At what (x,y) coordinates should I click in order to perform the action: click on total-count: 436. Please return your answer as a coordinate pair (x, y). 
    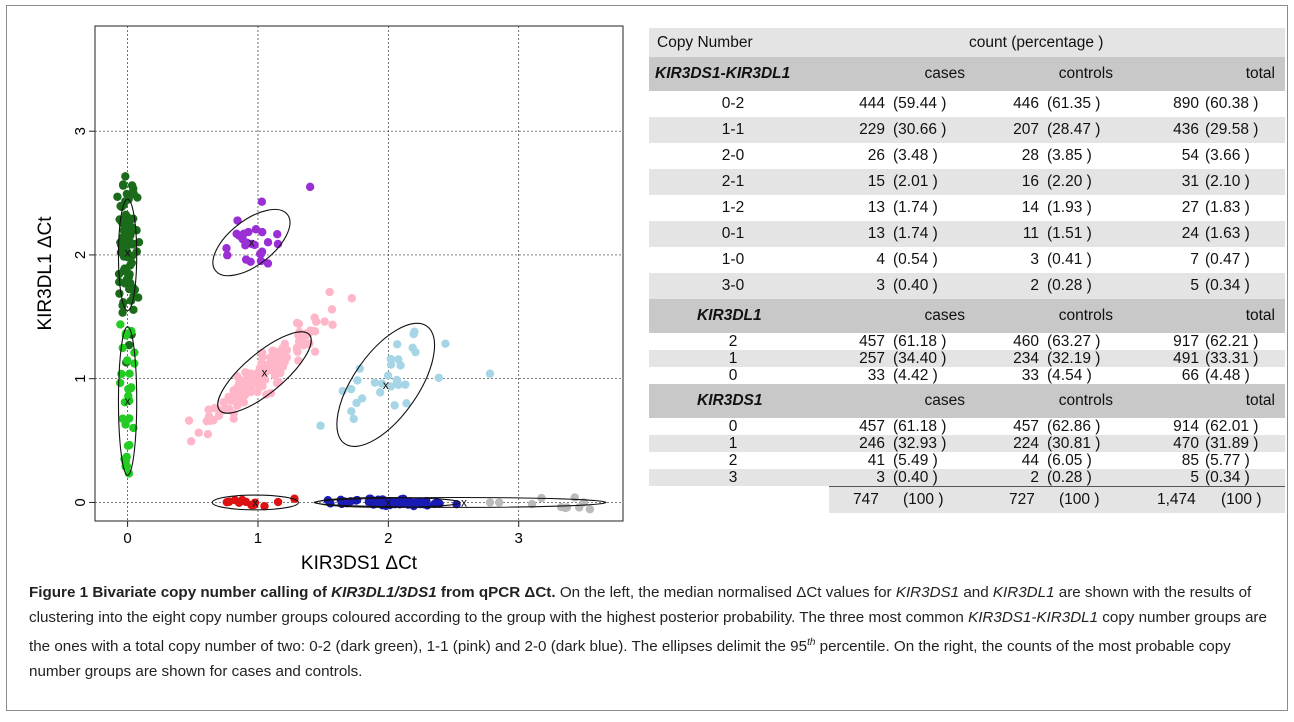
    Looking at the image, I should click on (1186, 129).